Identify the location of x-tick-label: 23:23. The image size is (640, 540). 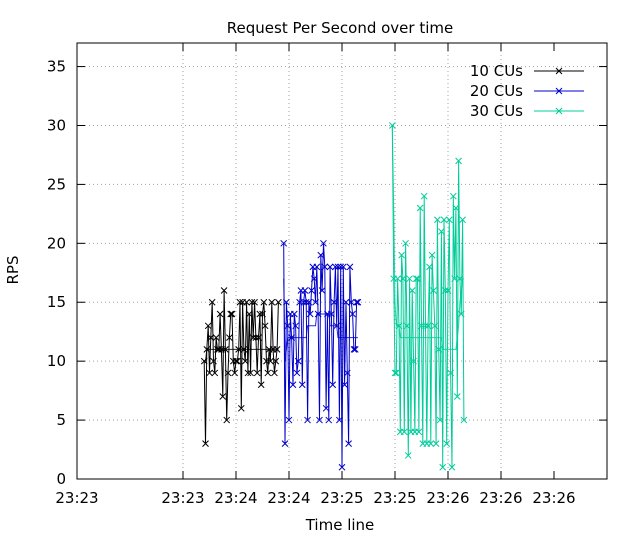
(76, 498).